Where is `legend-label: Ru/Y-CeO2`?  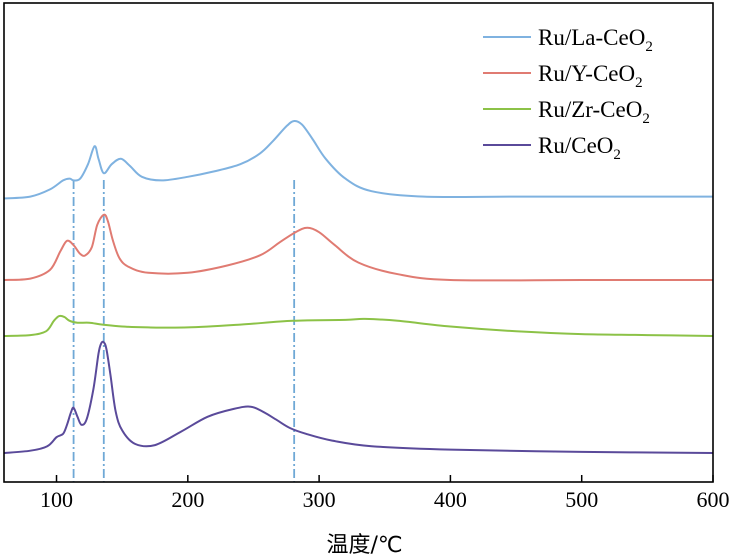
legend-label: Ru/Y-CeO2 is located at coordinates (590, 76).